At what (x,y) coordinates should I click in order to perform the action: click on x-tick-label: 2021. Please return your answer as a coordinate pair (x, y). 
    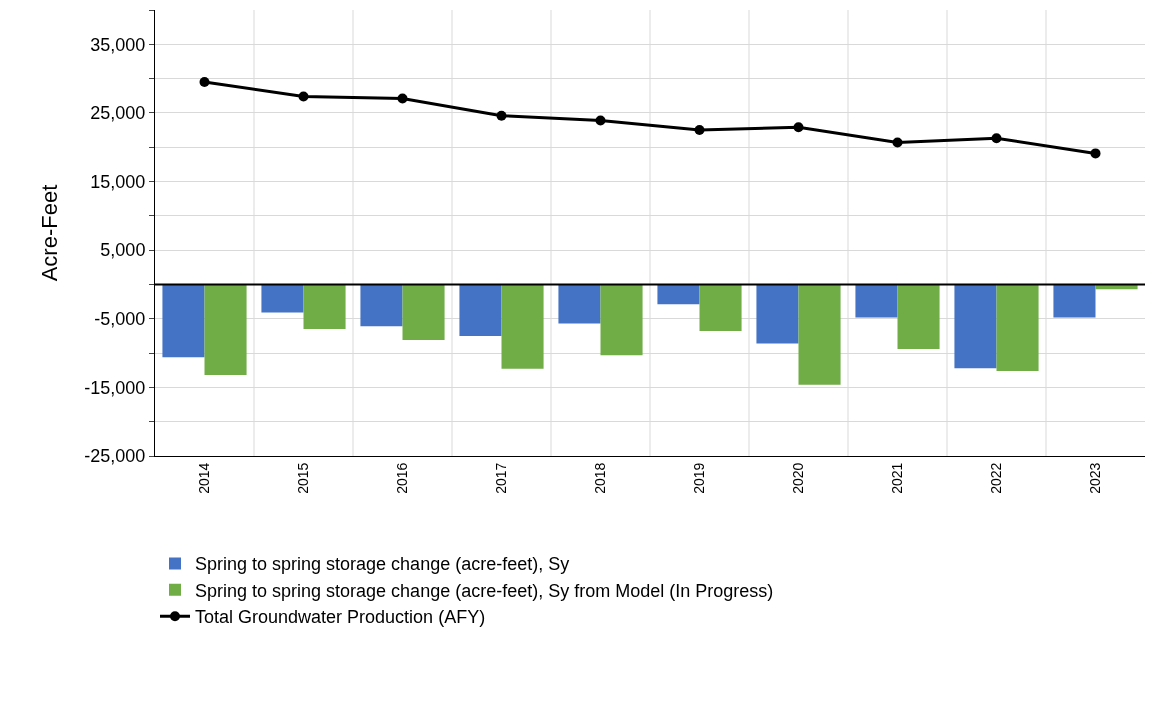
    Looking at the image, I should click on (897, 478).